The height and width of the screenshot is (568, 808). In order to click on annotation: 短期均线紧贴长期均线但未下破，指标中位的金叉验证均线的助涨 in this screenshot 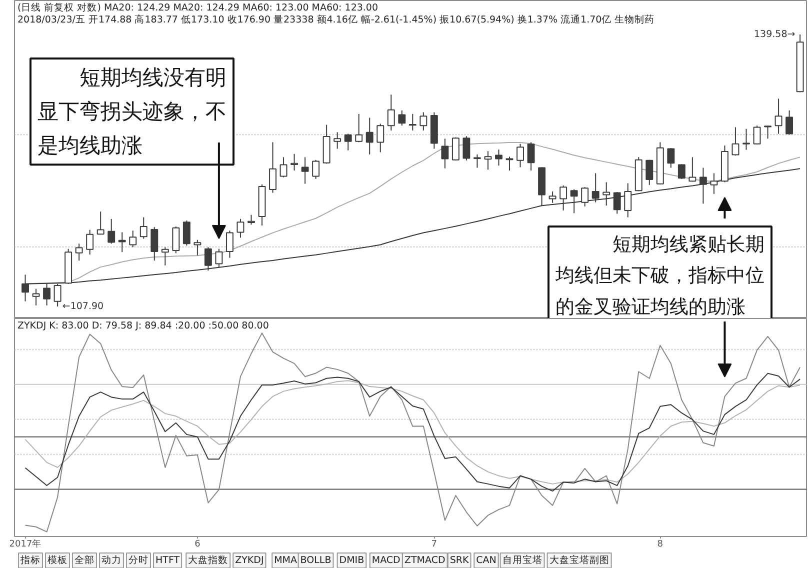, I will do `click(659, 276)`.